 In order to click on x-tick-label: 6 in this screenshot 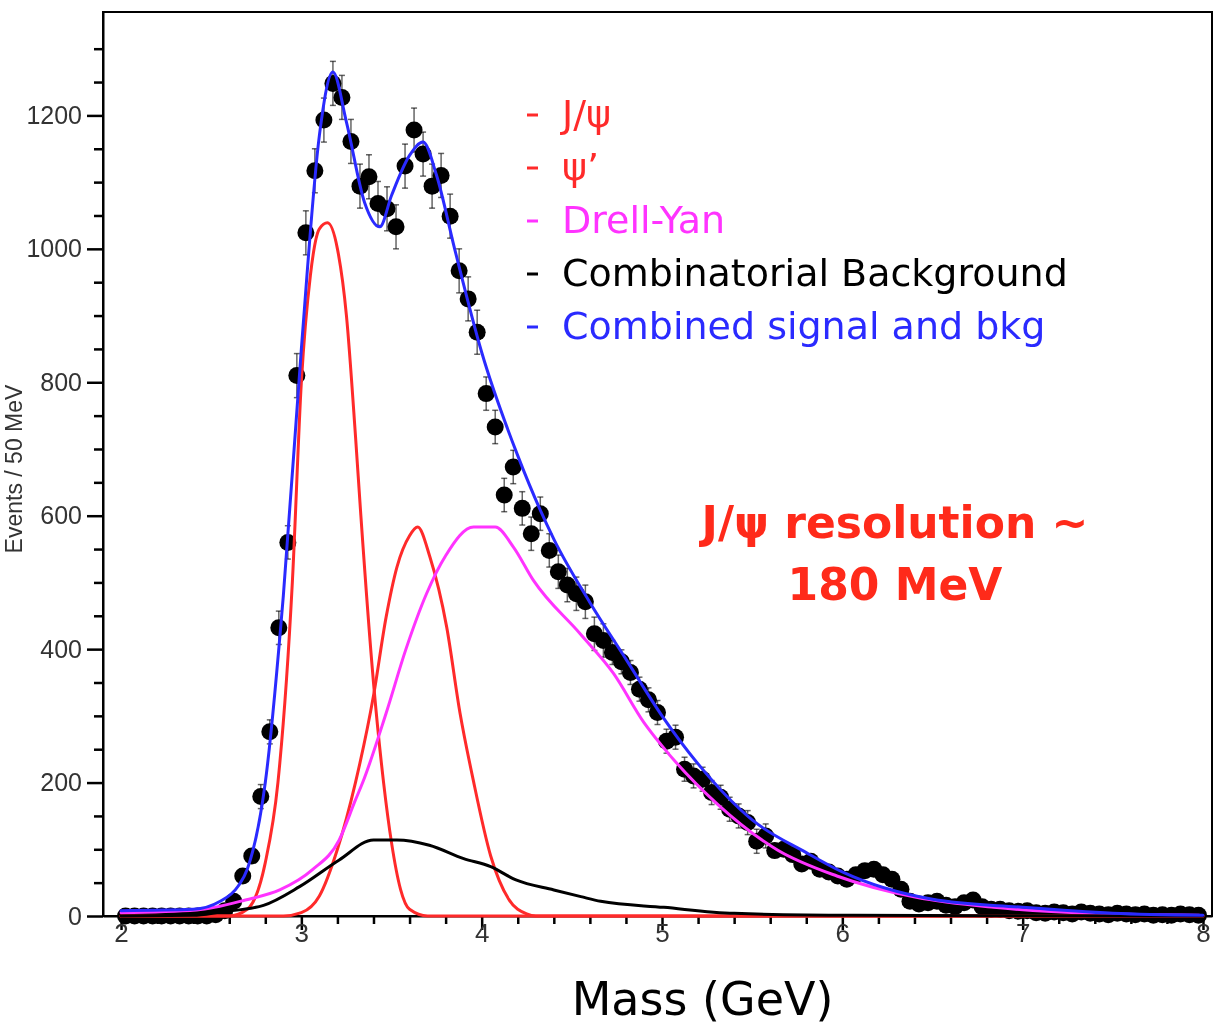, I will do `click(843, 933)`.